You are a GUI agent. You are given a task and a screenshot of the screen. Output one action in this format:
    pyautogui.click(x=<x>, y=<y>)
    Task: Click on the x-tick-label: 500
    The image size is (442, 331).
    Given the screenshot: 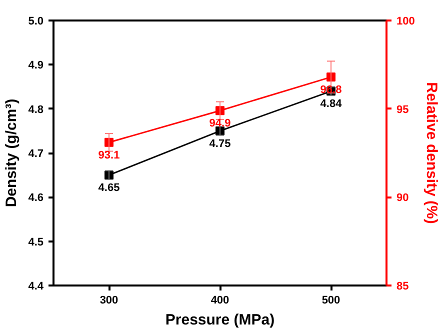 What is the action you would take?
    pyautogui.click(x=331, y=300)
    